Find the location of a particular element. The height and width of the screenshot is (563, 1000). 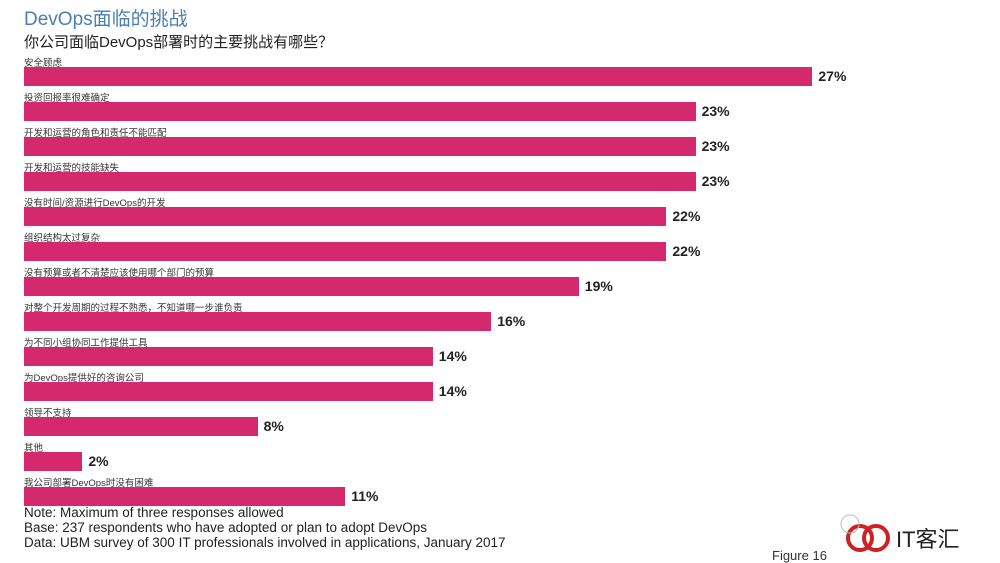

watermark-logo-icon is located at coordinates (865, 533).